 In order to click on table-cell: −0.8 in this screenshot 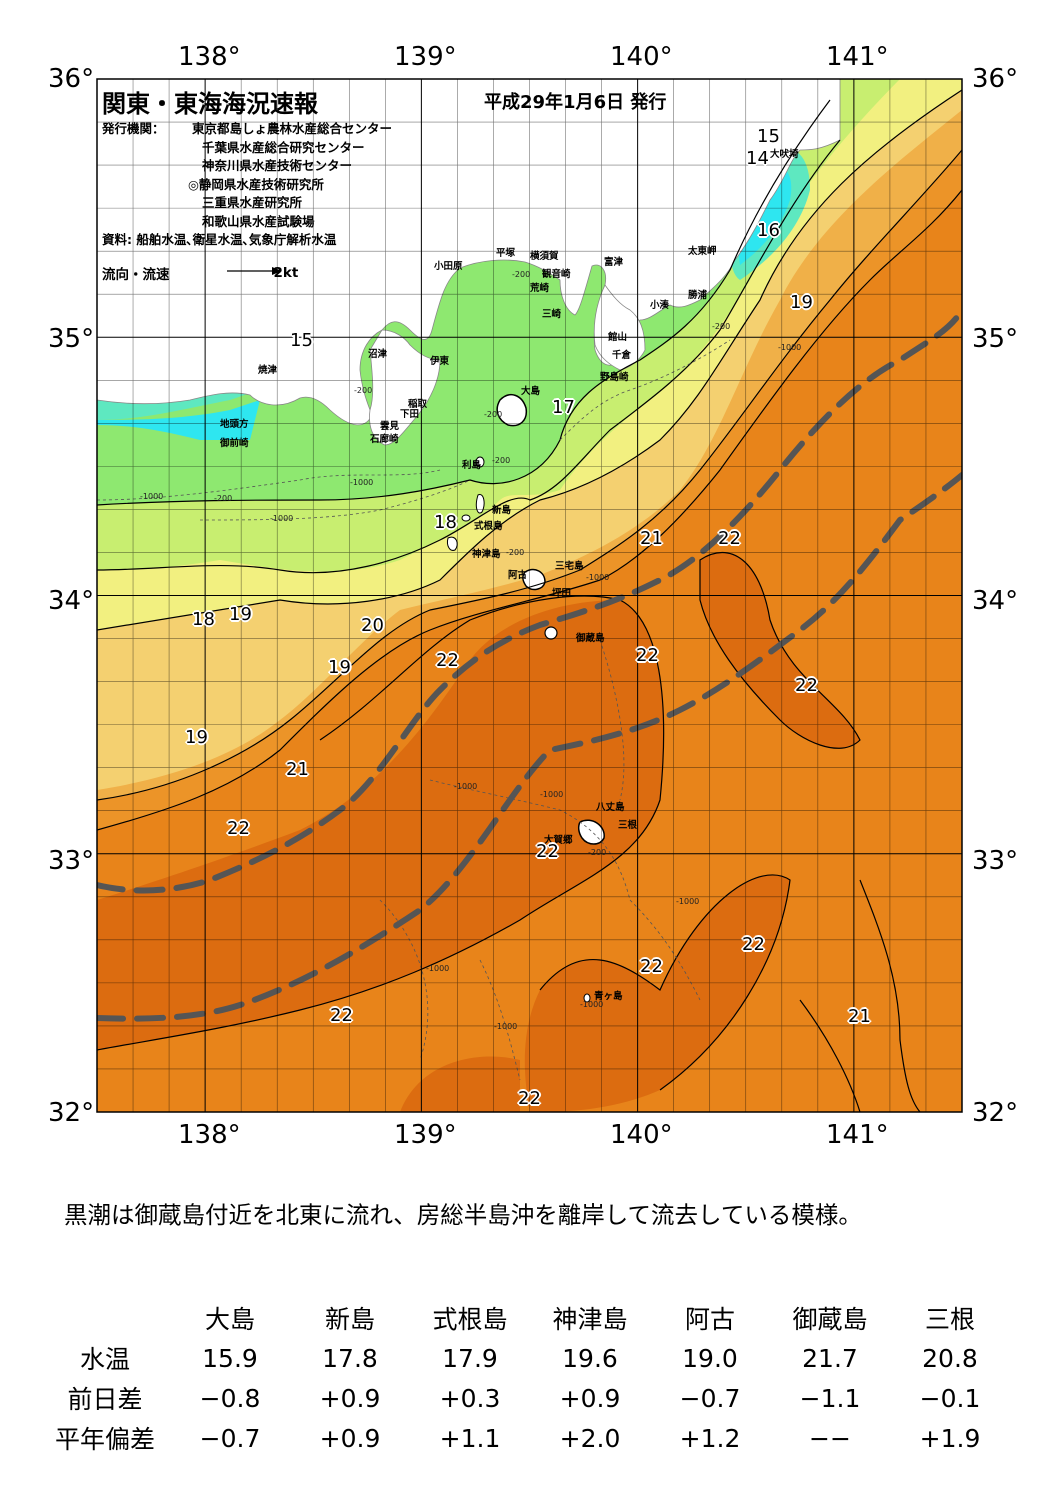, I will do `click(230, 1398)`.